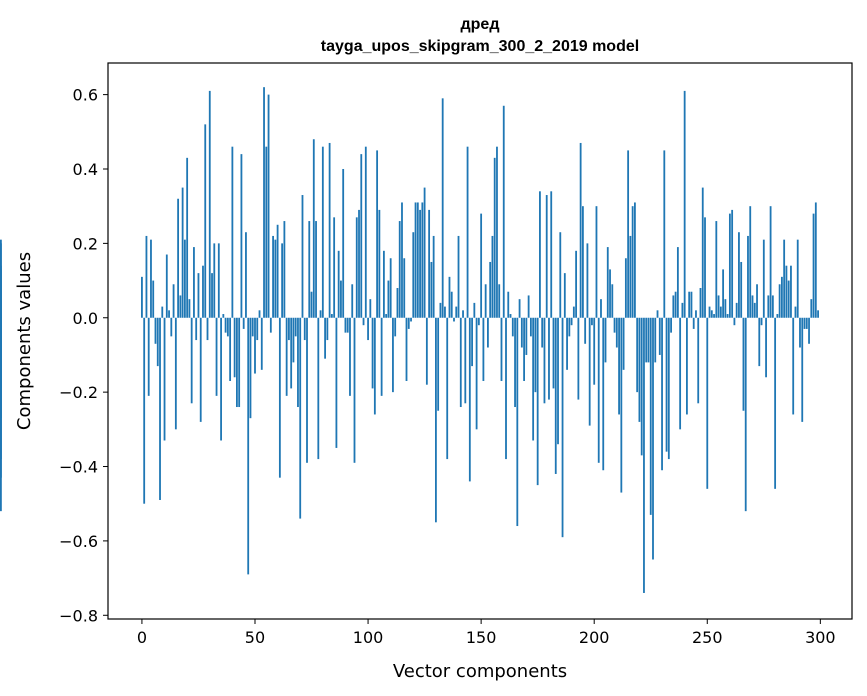 The image size is (867, 696). Describe the element at coordinates (142, 637) in the screenshot. I see `x-tick-label: 0` at that location.